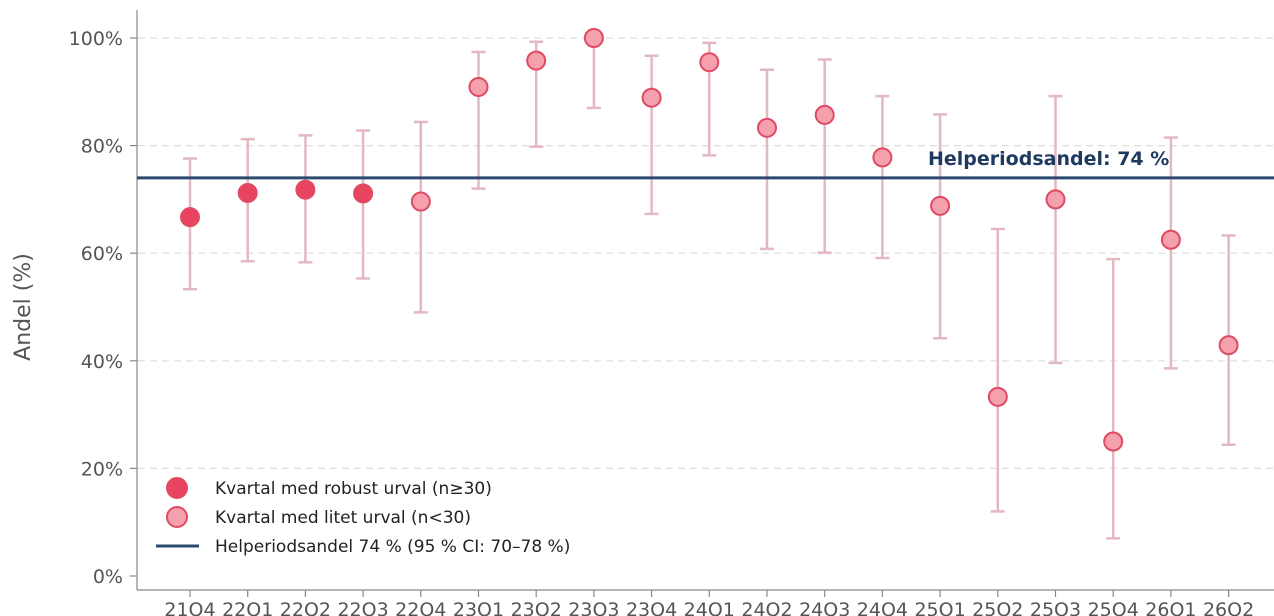 The height and width of the screenshot is (616, 1274). Describe the element at coordinates (189, 607) in the screenshot. I see `x-tick-label: 21Q4` at that location.